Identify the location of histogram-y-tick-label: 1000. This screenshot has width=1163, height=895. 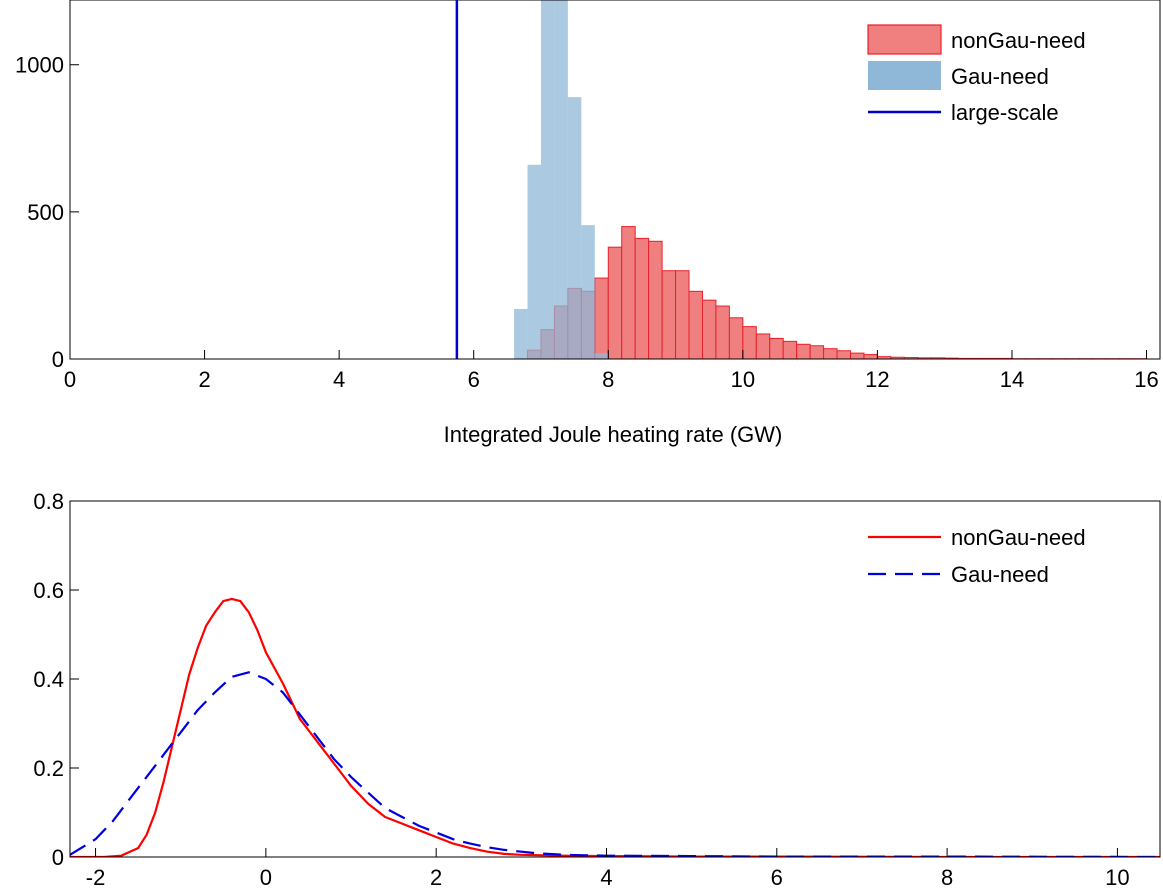
(39, 65).